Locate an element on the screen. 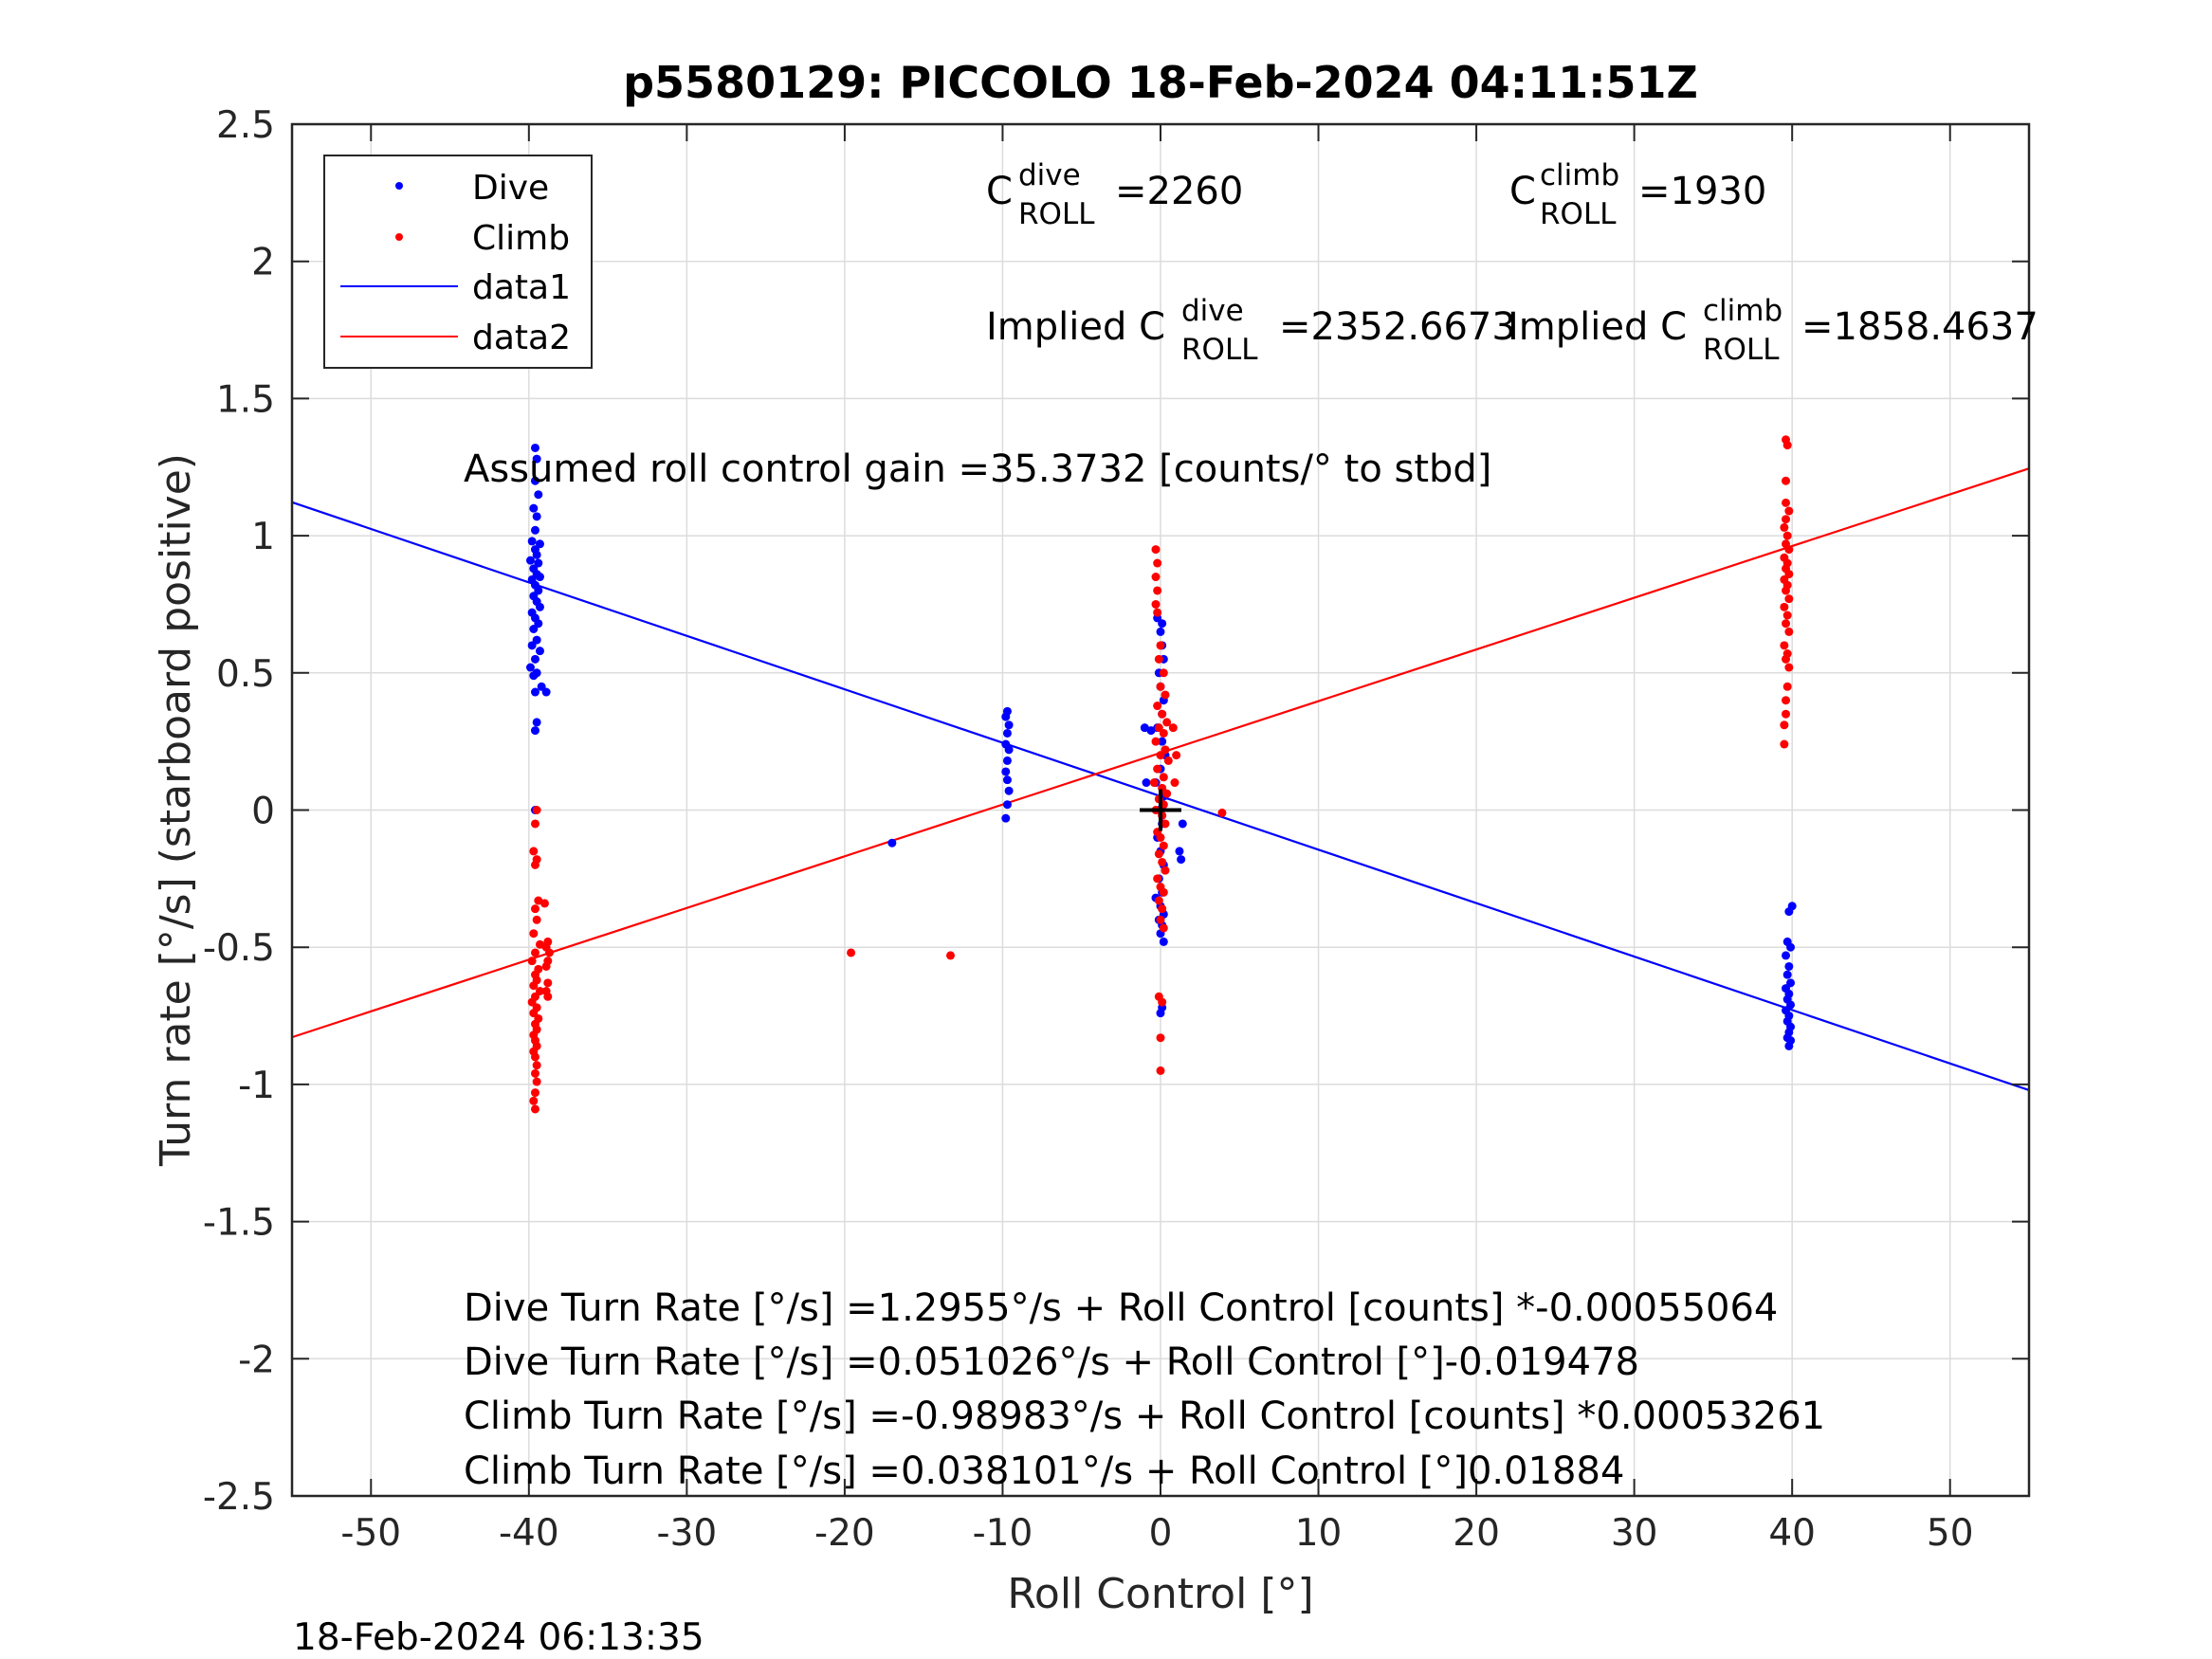 This screenshot has height=1659, width=2212. implied-dive-value: =2352.6673 is located at coordinates (1397, 327).